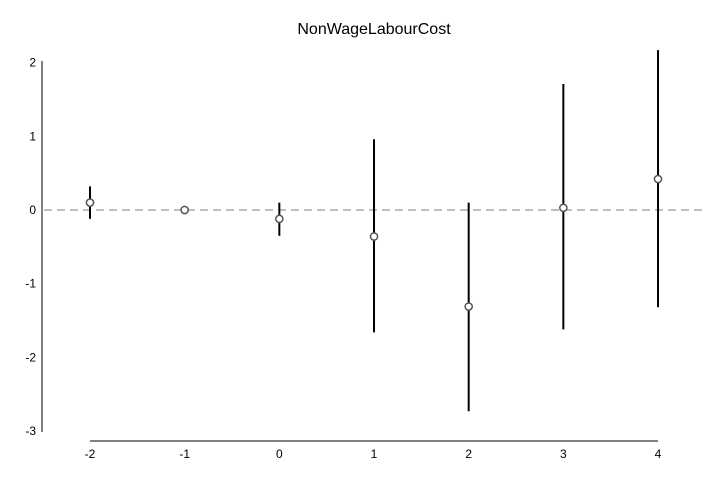  I want to click on y-tick-label: 0, so click(32, 210).